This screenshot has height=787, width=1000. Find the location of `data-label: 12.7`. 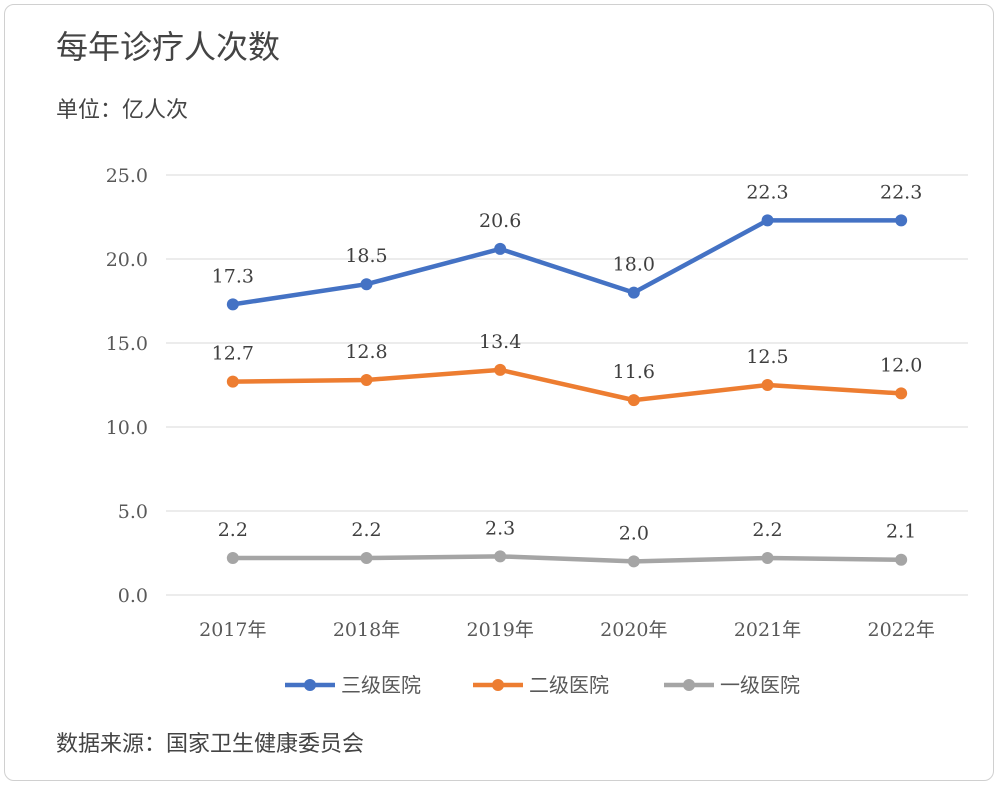

data-label: 12.7 is located at coordinates (233, 354).